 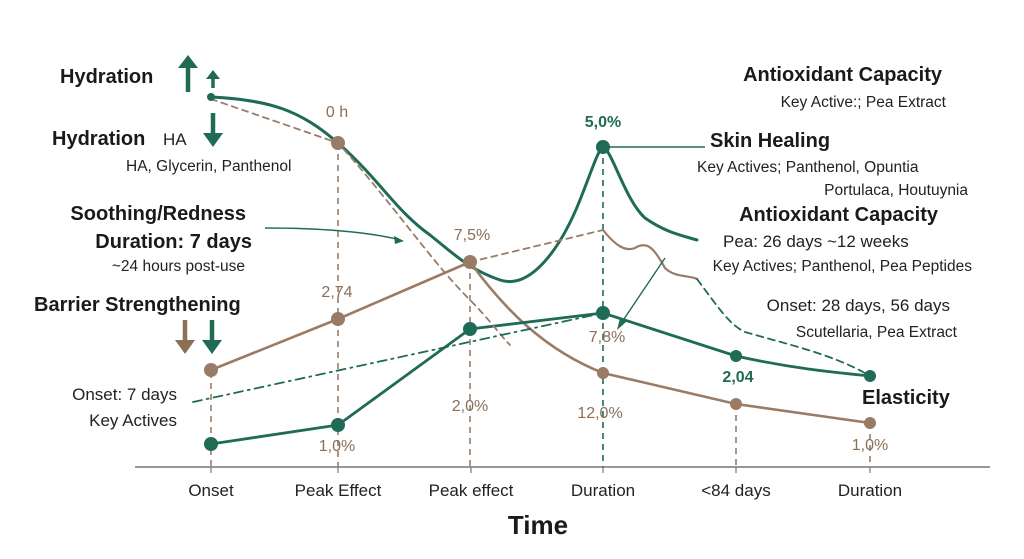 I want to click on series-line-onset-28-dashed, so click(x=783, y=327).